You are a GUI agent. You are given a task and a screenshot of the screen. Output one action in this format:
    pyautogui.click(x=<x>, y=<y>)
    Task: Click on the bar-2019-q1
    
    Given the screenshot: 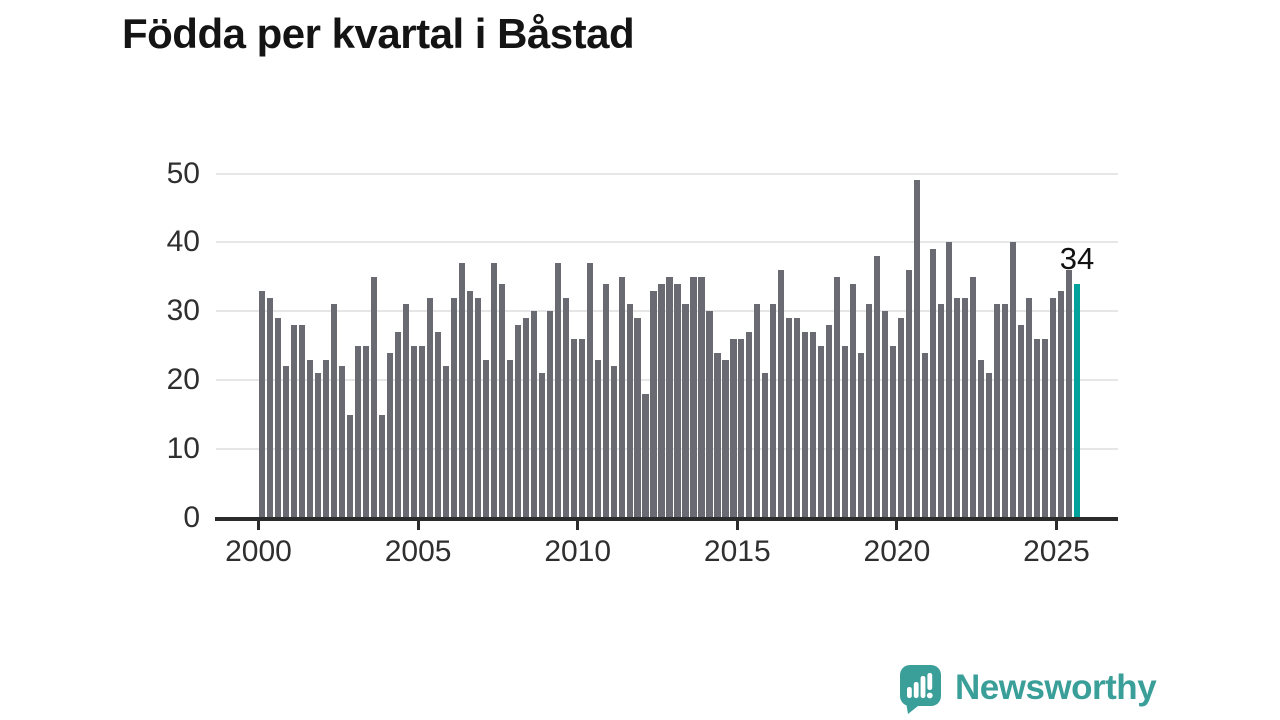 What is the action you would take?
    pyautogui.click(x=869, y=411)
    